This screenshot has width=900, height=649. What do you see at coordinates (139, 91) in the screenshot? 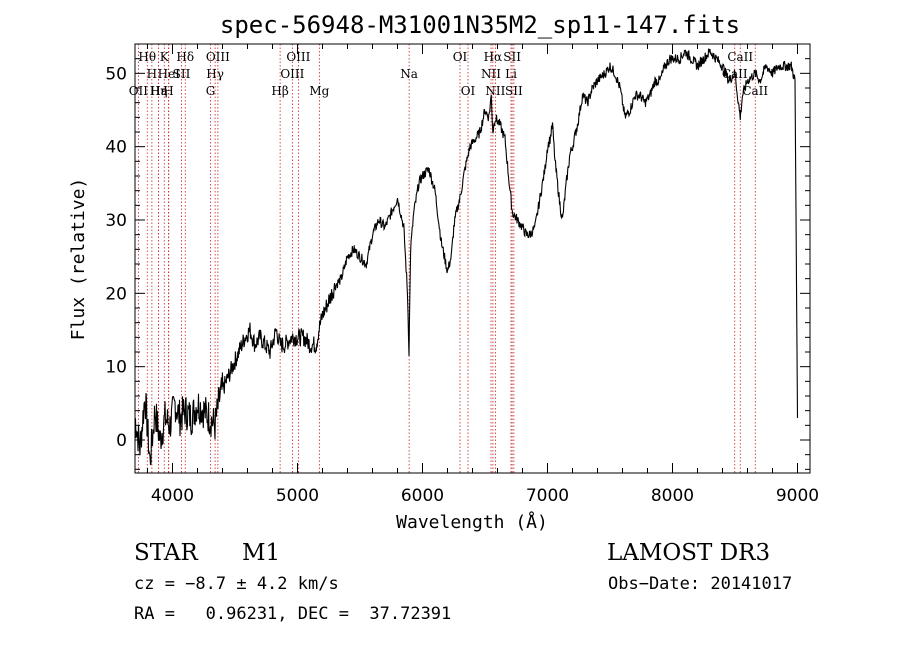
I see `line-label-2: OII` at bounding box center [139, 91].